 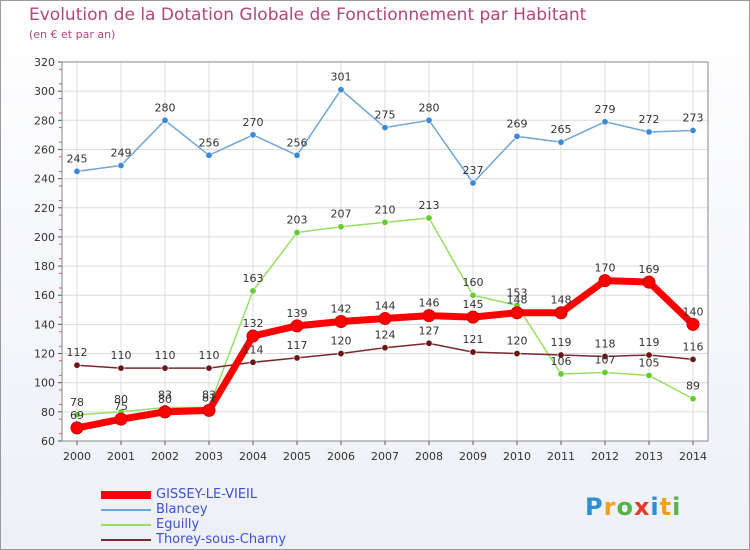 What do you see at coordinates (126, 525) in the screenshot?
I see `legend-swatch-eguilly` at bounding box center [126, 525].